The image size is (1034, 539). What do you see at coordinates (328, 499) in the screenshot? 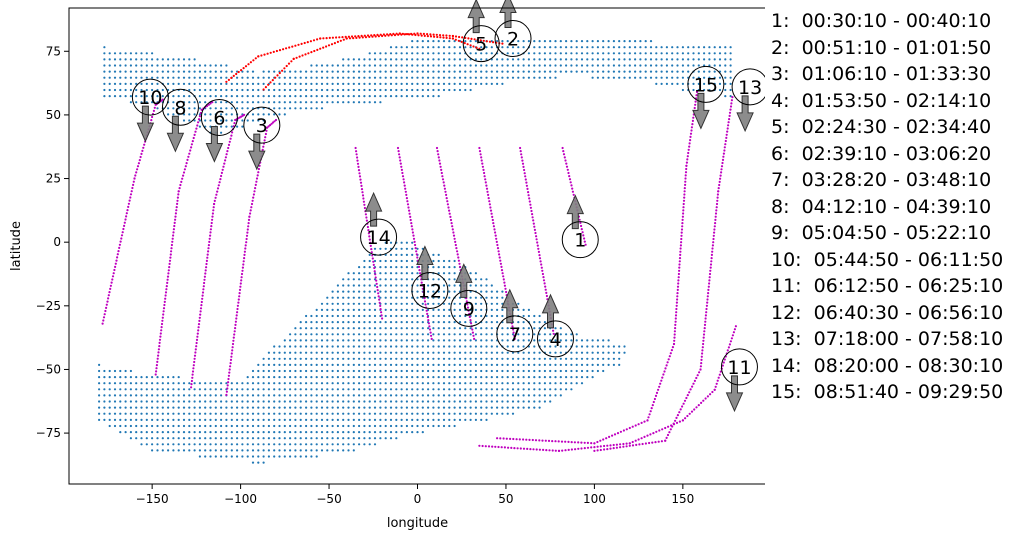
I see `x-tick-label: −50` at bounding box center [328, 499].